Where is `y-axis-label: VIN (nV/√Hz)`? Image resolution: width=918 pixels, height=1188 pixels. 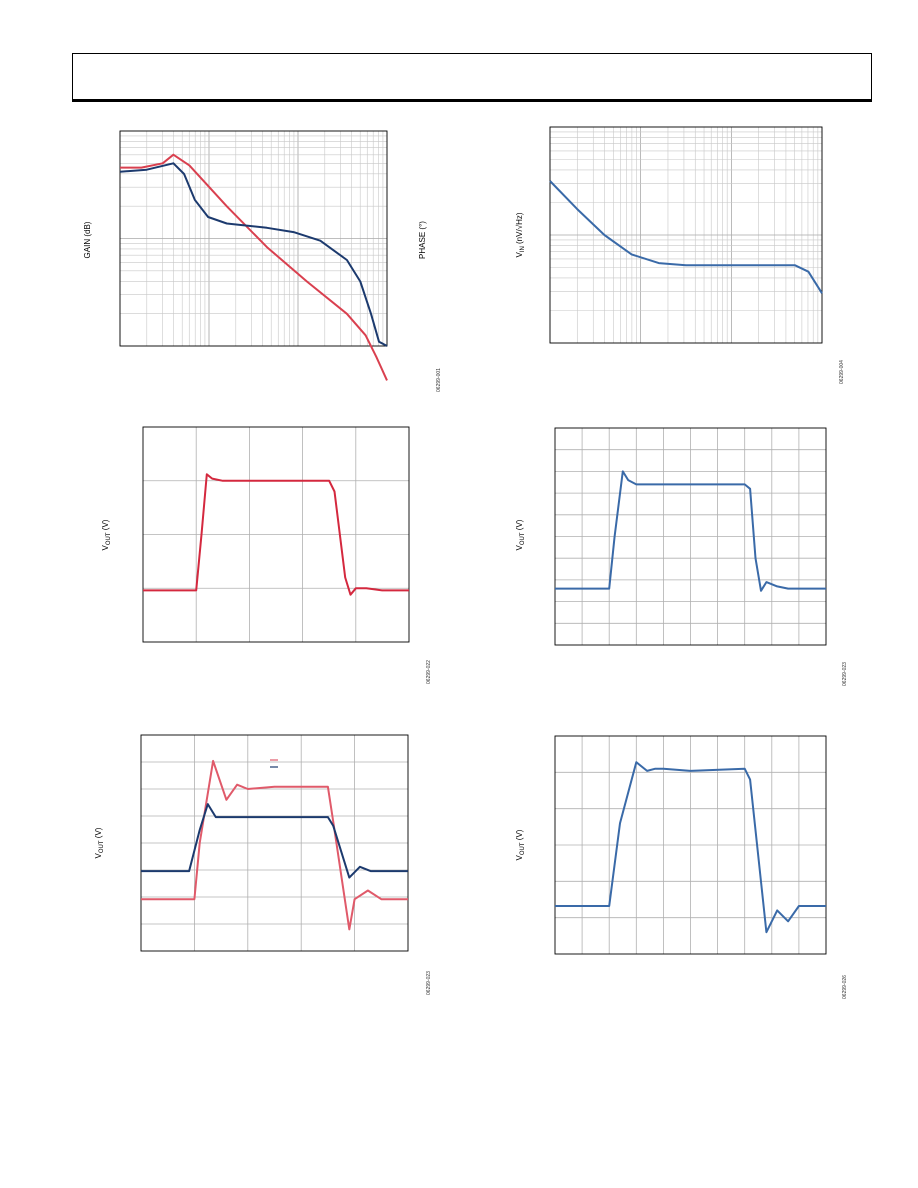
y-axis-label: VIN (nV/√Hz) is located at coordinates (520, 234).